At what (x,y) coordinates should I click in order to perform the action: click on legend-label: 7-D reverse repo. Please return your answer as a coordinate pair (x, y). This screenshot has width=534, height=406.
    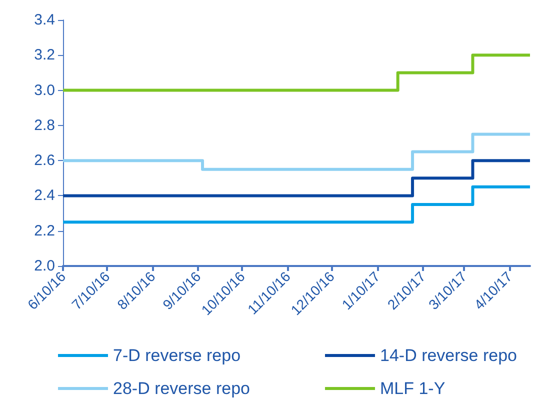
    Looking at the image, I should click on (177, 355).